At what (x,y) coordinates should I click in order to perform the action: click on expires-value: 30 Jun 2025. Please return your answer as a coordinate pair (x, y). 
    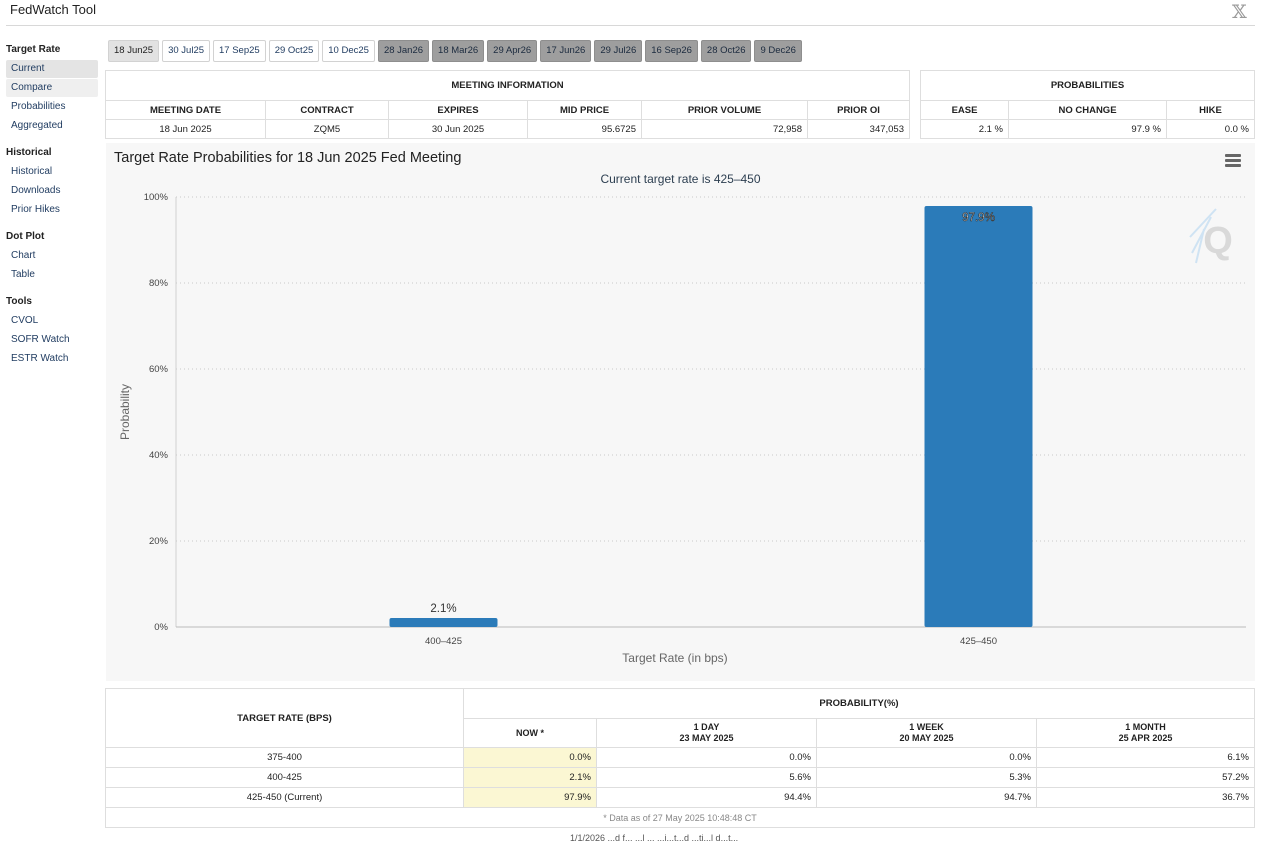
    Looking at the image, I should click on (458, 129).